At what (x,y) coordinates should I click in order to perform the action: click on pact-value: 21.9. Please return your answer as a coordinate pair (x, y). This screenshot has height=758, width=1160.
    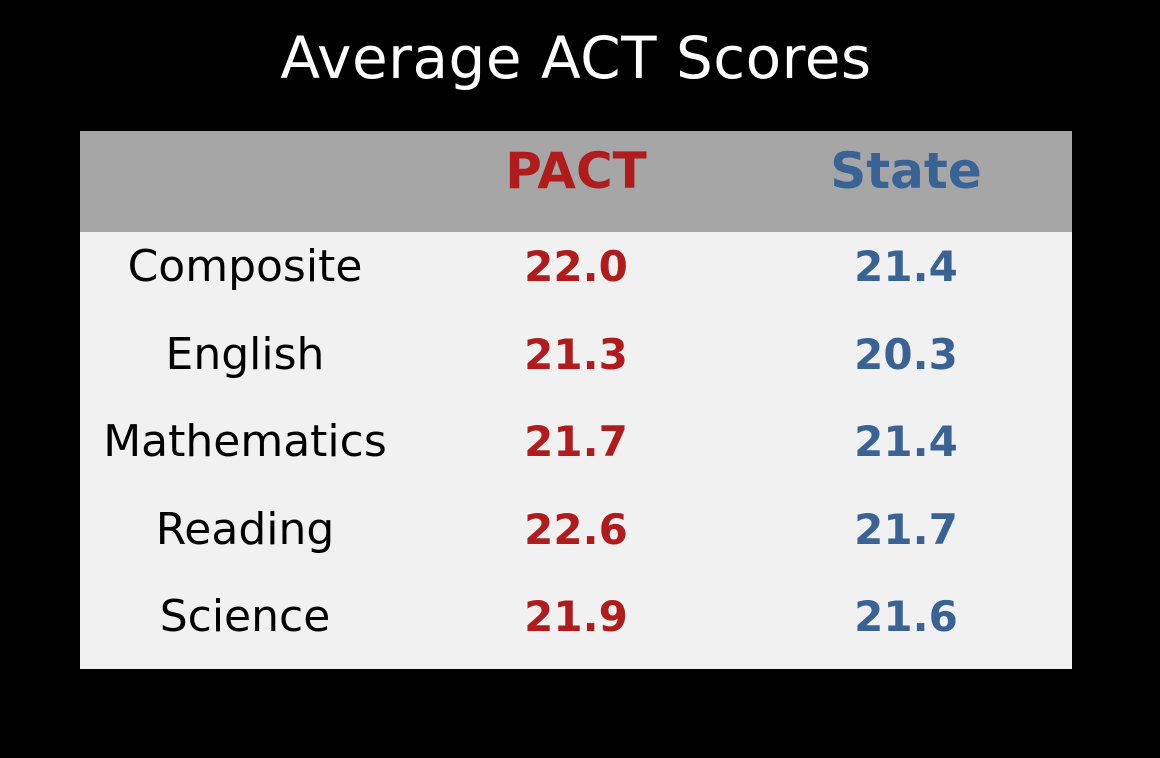
    Looking at the image, I should click on (576, 616).